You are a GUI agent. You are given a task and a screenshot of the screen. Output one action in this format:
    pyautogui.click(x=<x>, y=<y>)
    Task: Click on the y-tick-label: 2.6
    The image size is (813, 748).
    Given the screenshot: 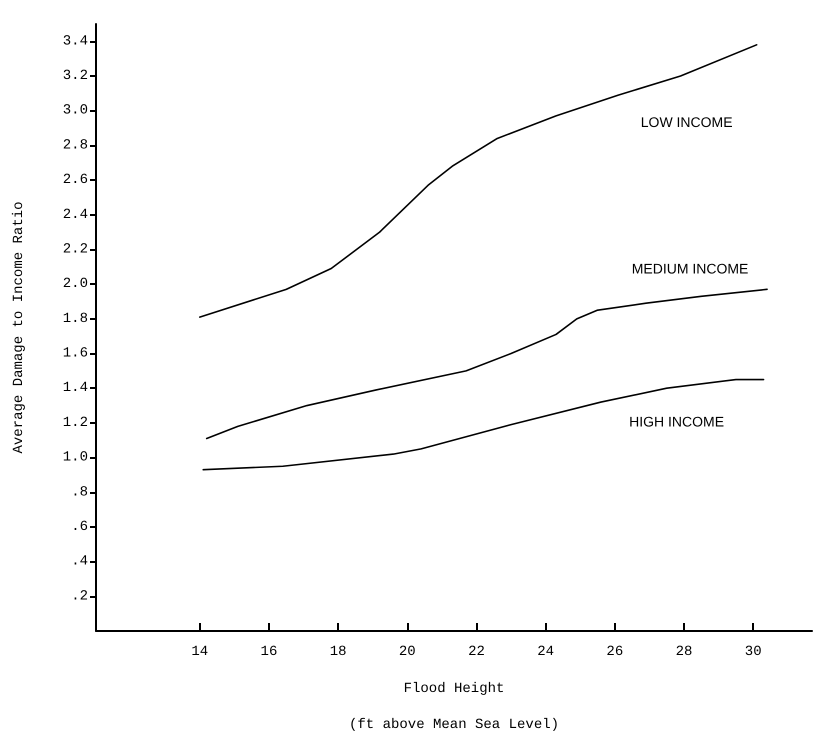 What is the action you would take?
    pyautogui.click(x=75, y=180)
    